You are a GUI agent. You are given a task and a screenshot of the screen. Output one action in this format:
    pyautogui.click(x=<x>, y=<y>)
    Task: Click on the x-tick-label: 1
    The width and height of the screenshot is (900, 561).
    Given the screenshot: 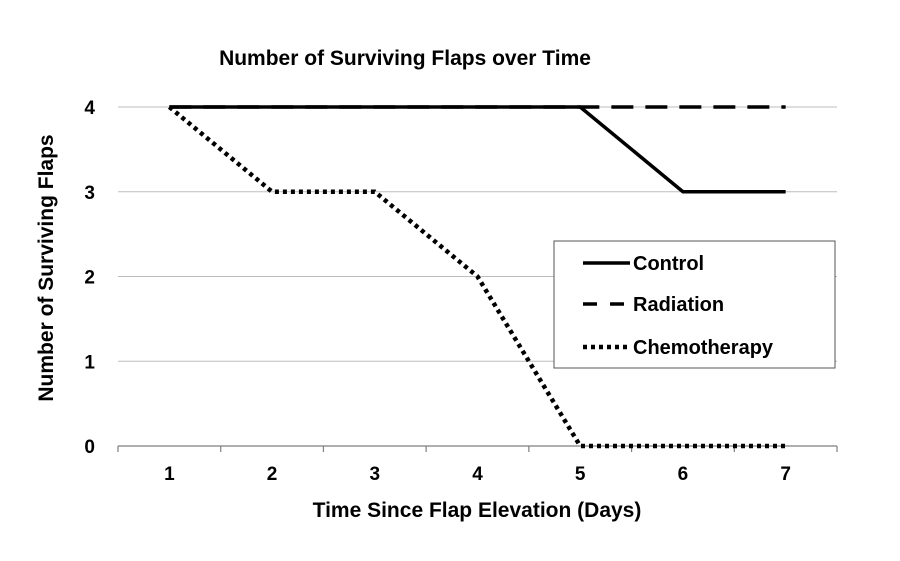 What is the action you would take?
    pyautogui.click(x=169, y=474)
    